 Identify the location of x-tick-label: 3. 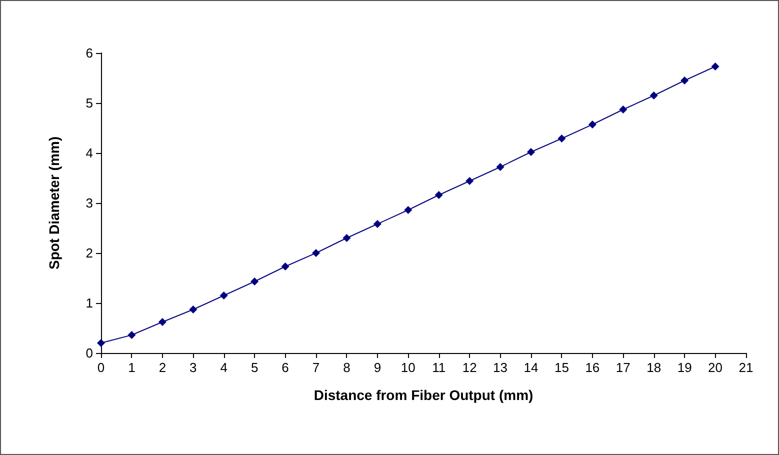
(193, 367).